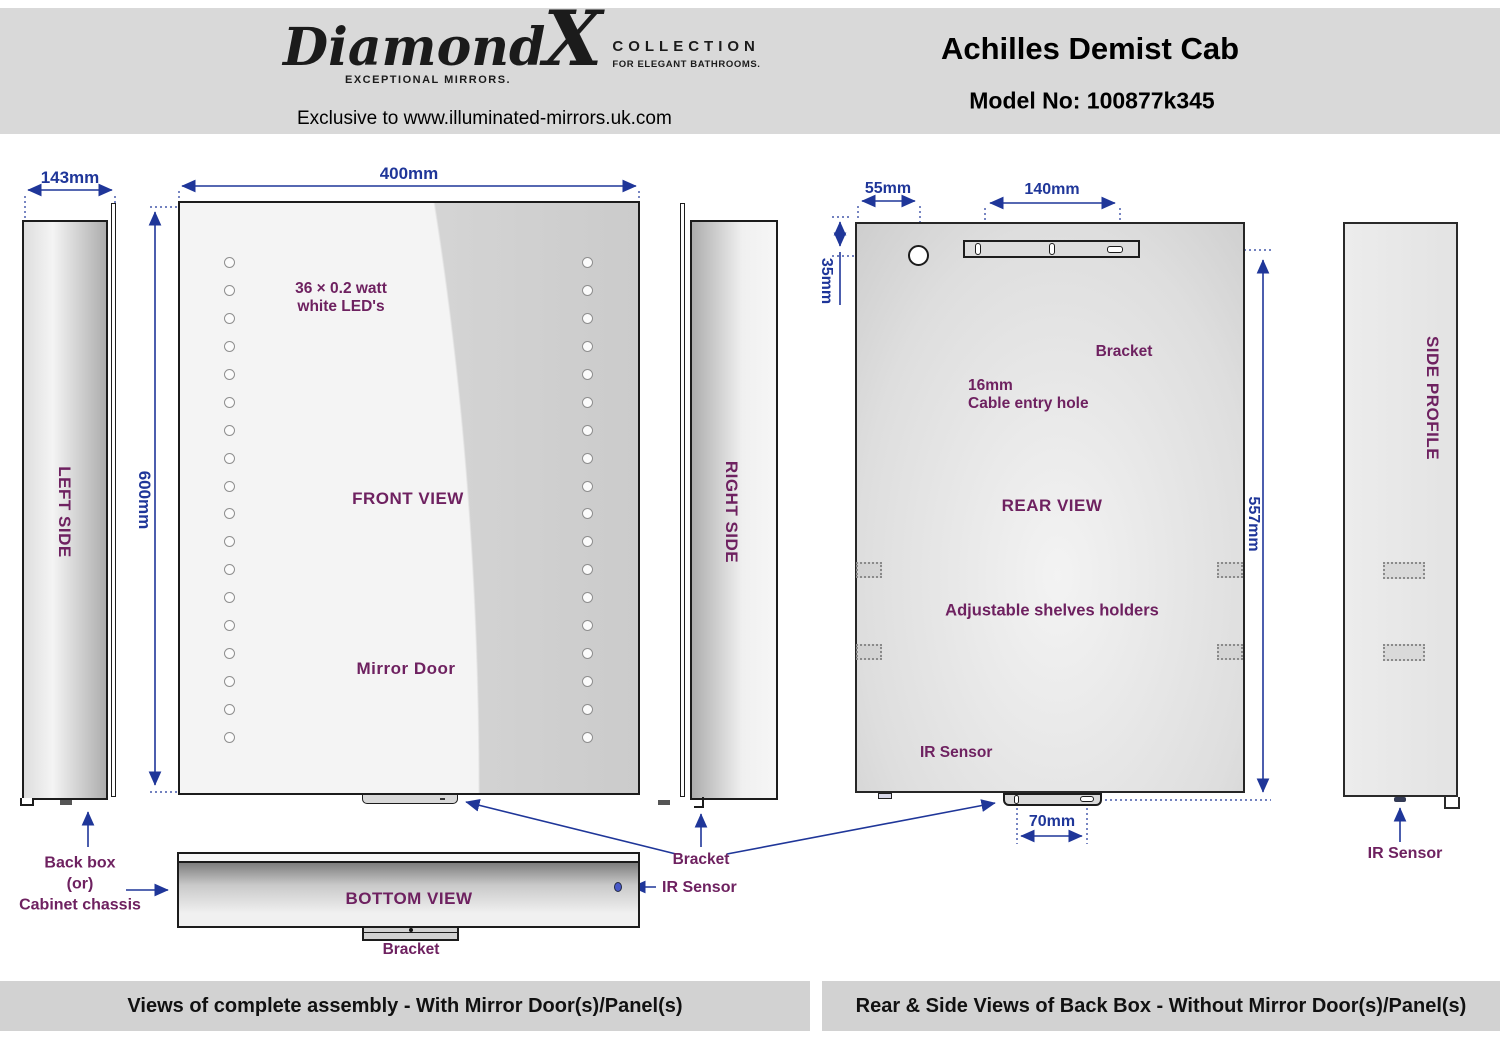  I want to click on shared-bracket-label: Bracket, so click(701, 859).